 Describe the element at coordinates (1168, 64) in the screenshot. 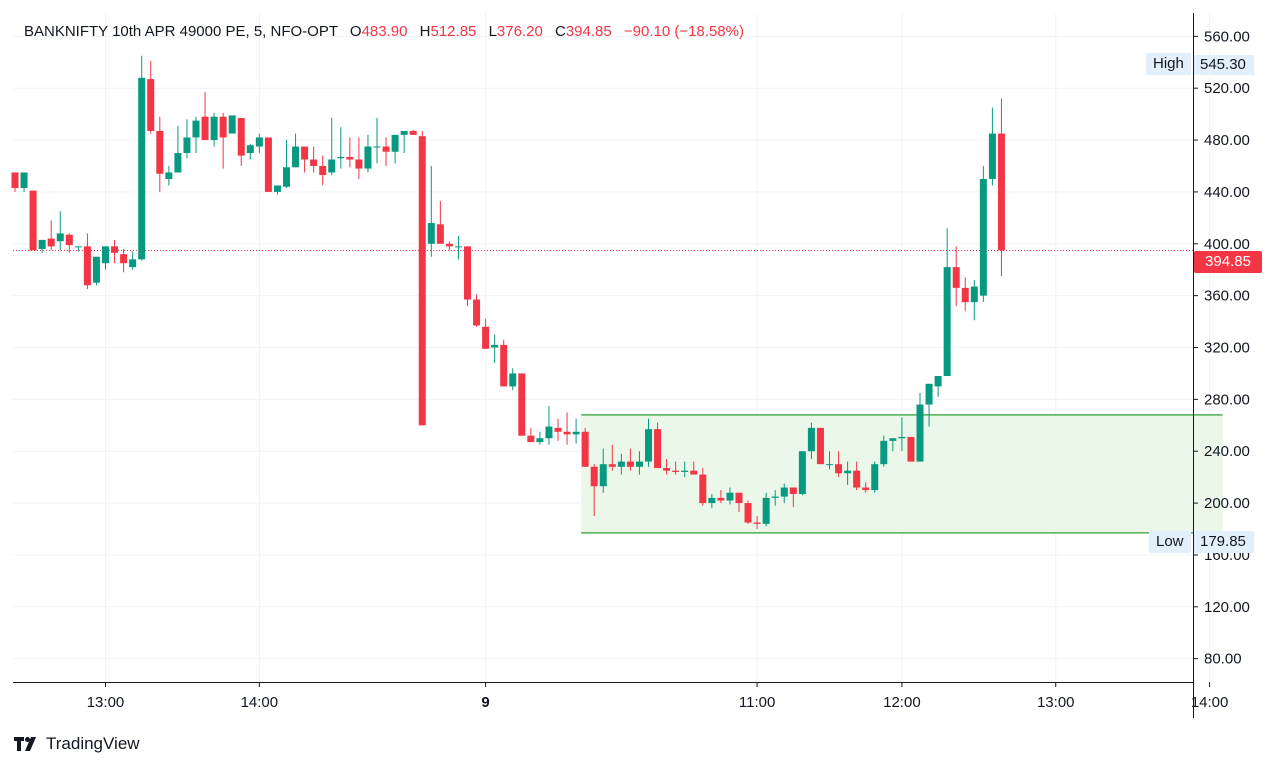

I see `high-marker-label: High` at that location.